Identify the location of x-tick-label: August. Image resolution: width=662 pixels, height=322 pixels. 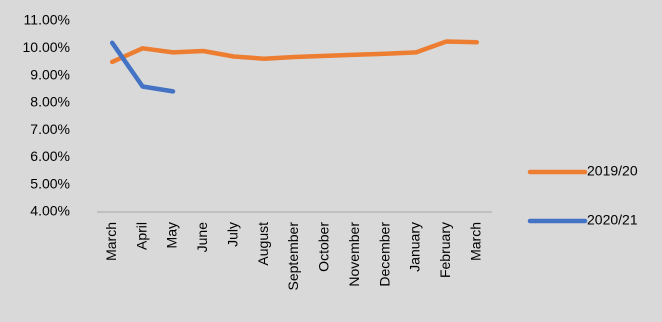
(263, 244).